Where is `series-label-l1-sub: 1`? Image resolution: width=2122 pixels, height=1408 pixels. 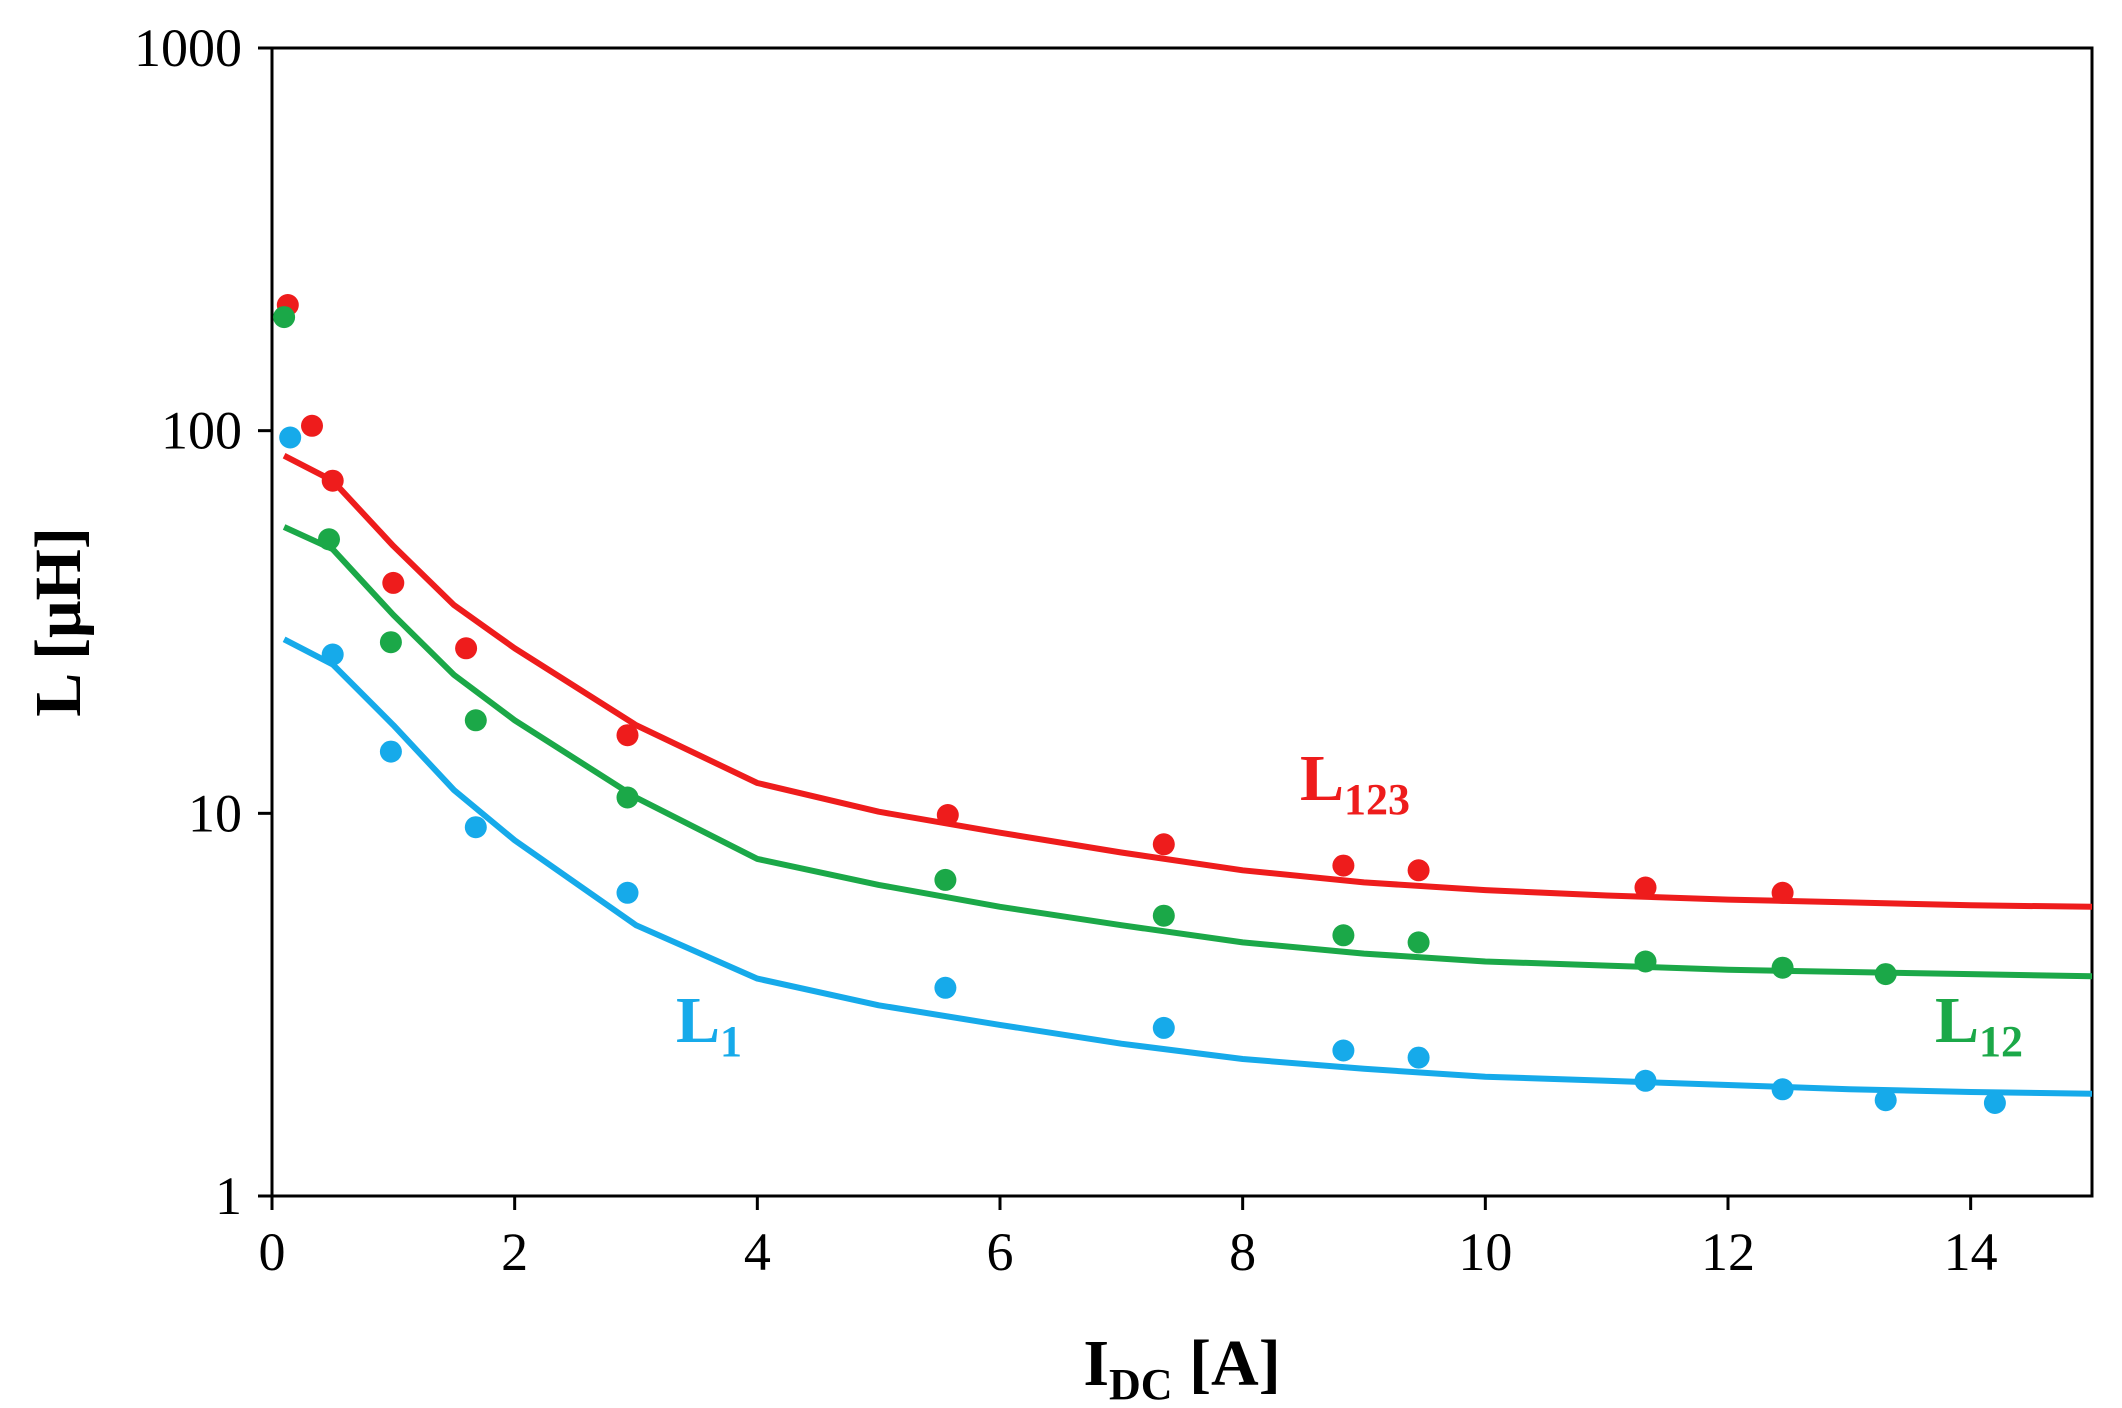 series-label-l1-sub: 1 is located at coordinates (731, 1041).